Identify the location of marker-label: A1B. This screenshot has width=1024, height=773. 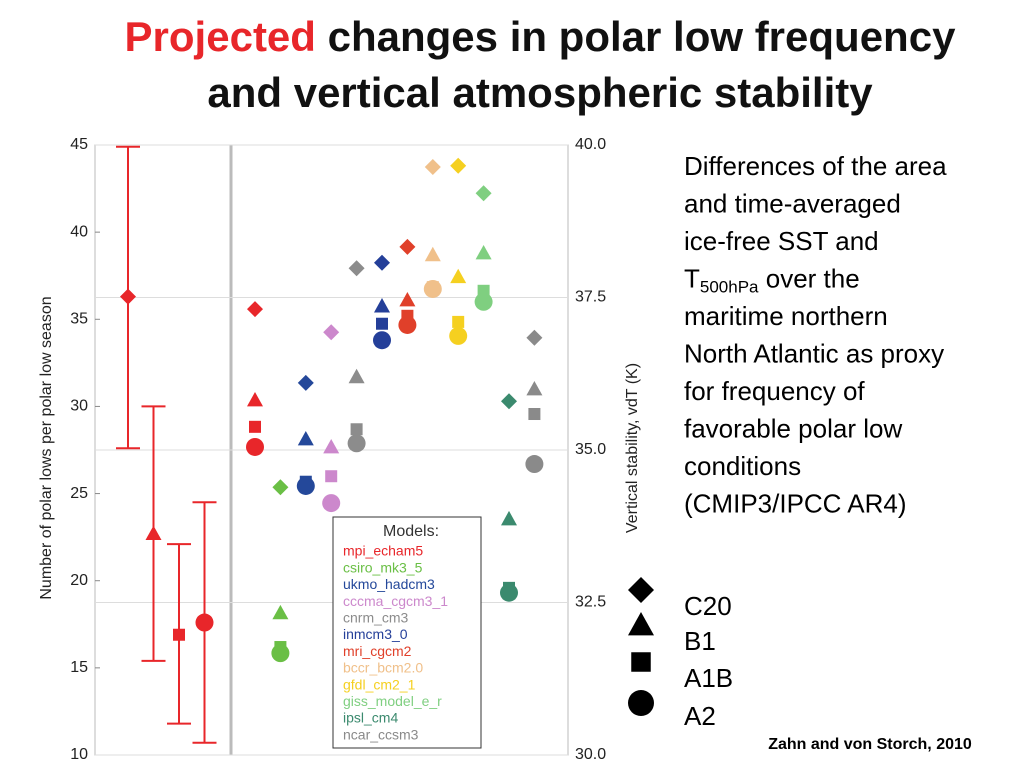
(708, 678).